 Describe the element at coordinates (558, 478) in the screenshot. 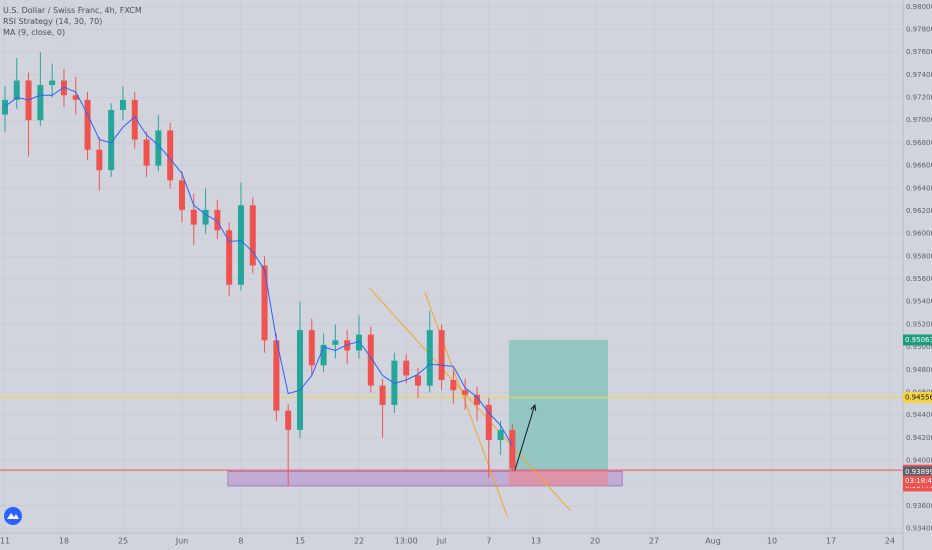

I see `position-loss` at that location.